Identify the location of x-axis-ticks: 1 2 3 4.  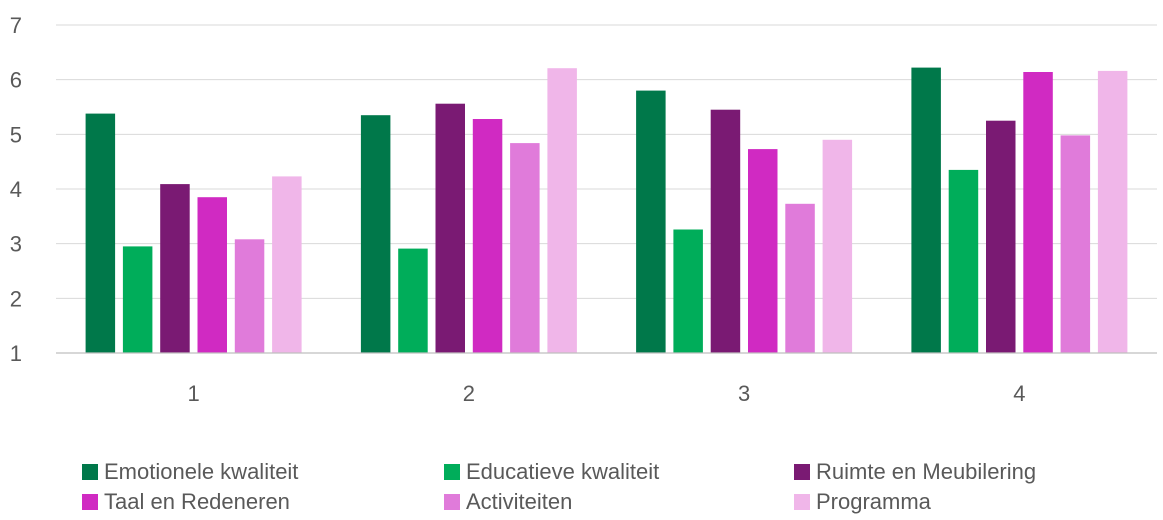
(607, 393).